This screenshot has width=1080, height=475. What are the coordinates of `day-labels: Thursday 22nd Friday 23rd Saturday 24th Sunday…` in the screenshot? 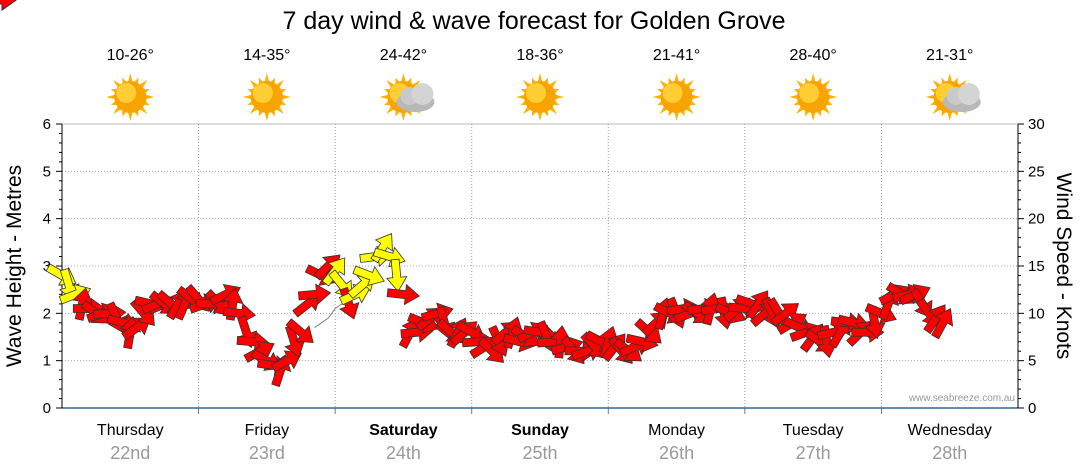 It's located at (544, 442).